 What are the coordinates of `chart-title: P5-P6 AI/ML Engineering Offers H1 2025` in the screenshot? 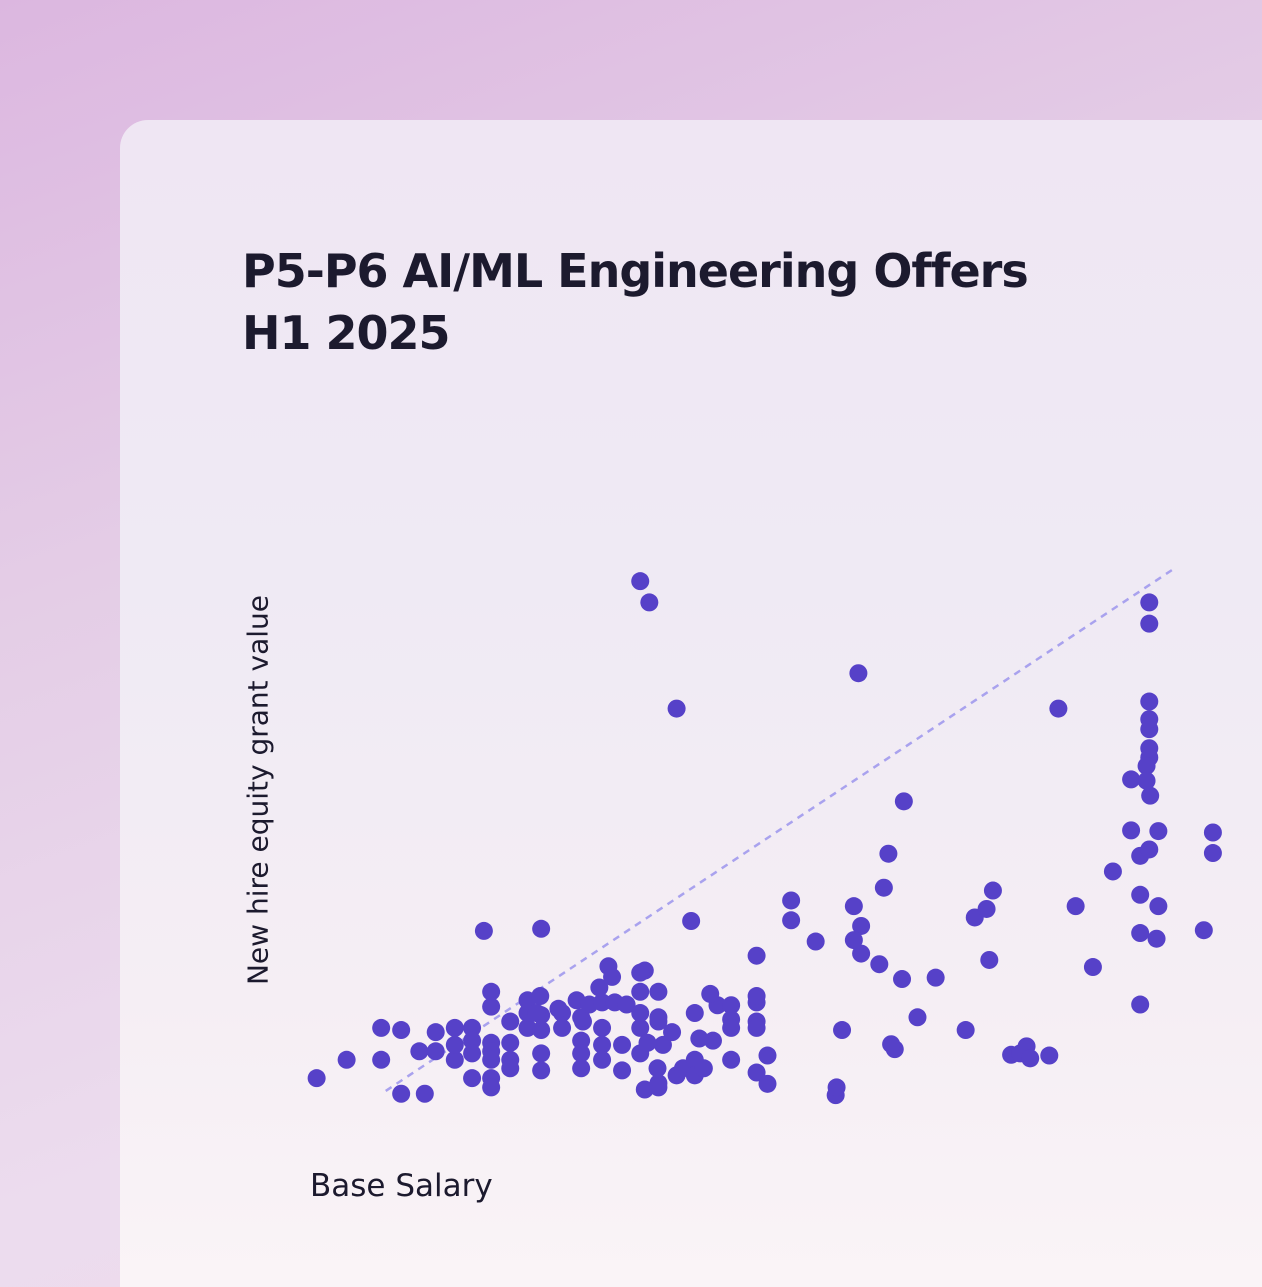 It's located at (692, 302).